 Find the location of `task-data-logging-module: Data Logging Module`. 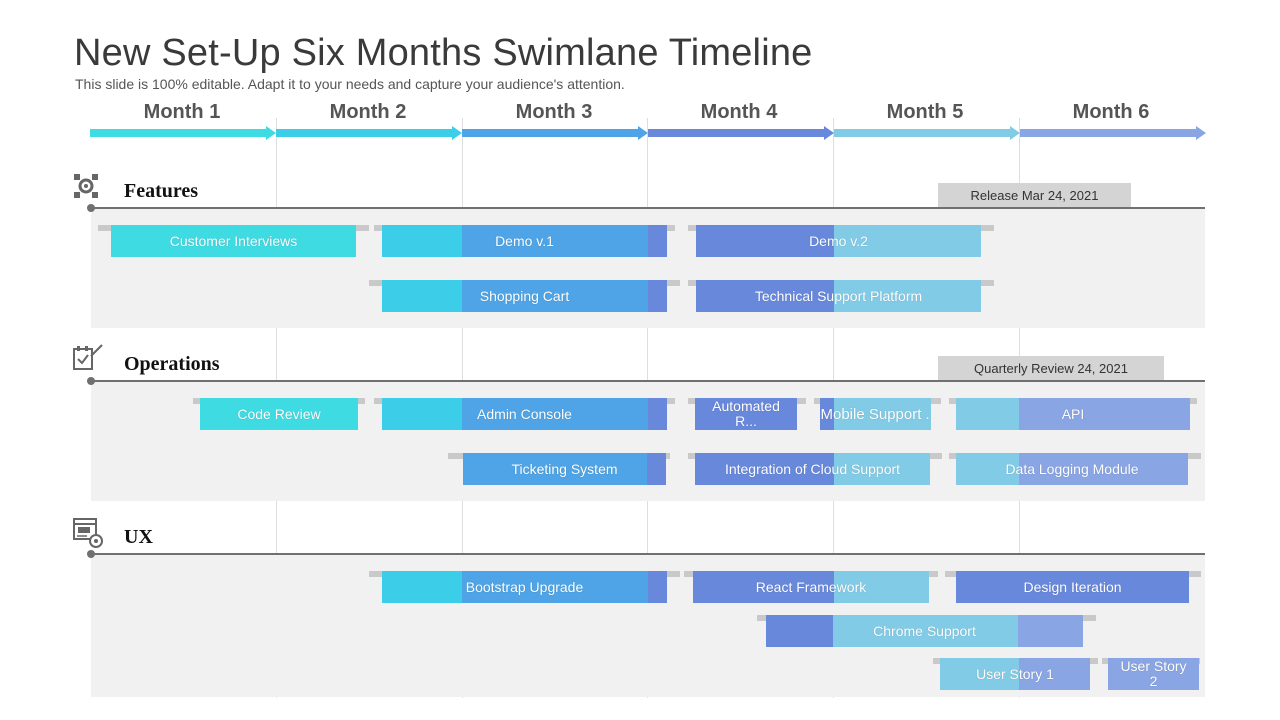

task-data-logging-module: Data Logging Module is located at coordinates (1072, 469).